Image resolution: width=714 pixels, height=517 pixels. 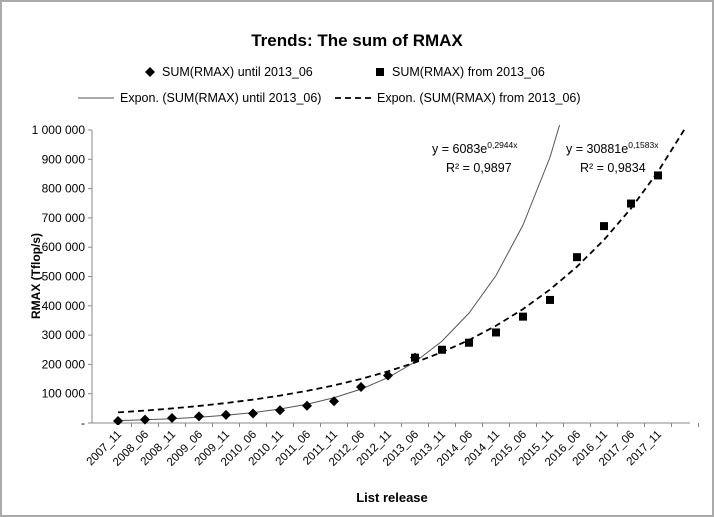 What do you see at coordinates (643, 145) in the screenshot?
I see `equation-exponent: 0,1583x` at bounding box center [643, 145].